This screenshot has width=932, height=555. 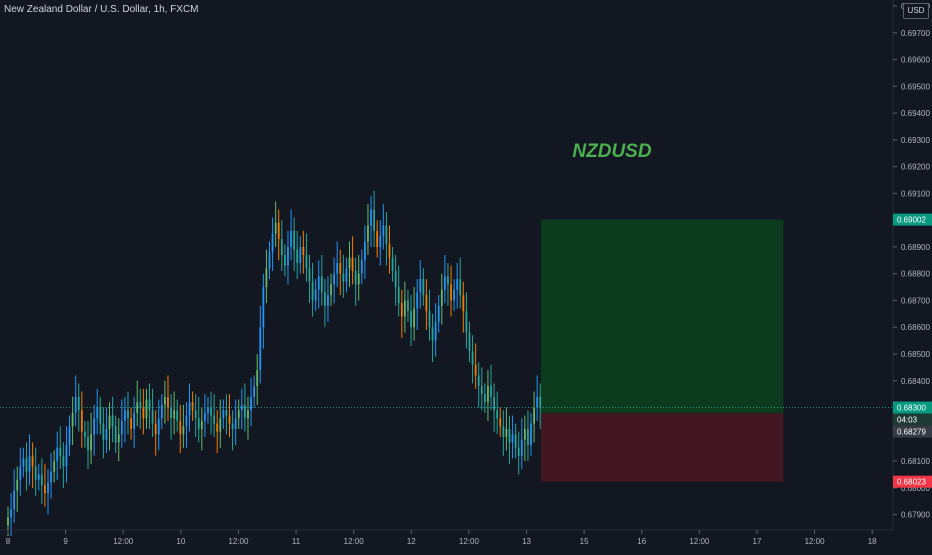 I want to click on x-tick-label: 9, so click(x=65, y=541).